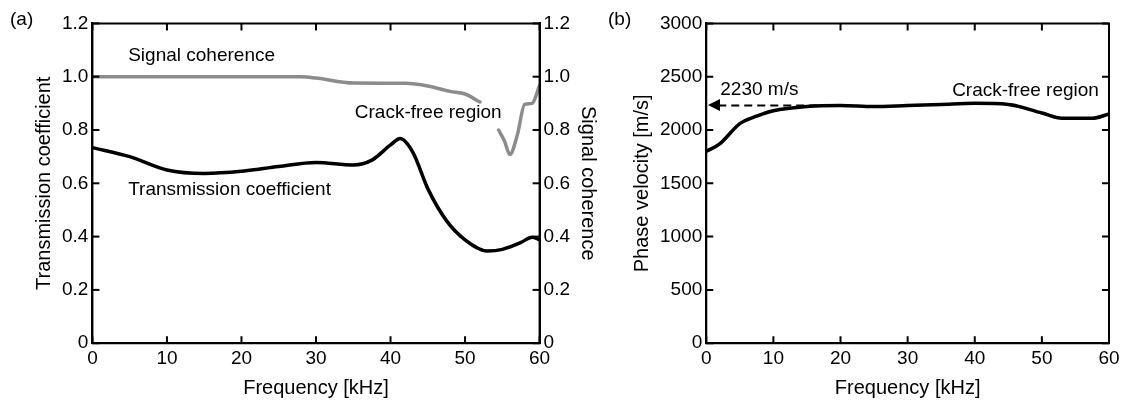  I want to click on y-tick-label: 500, so click(686, 289).